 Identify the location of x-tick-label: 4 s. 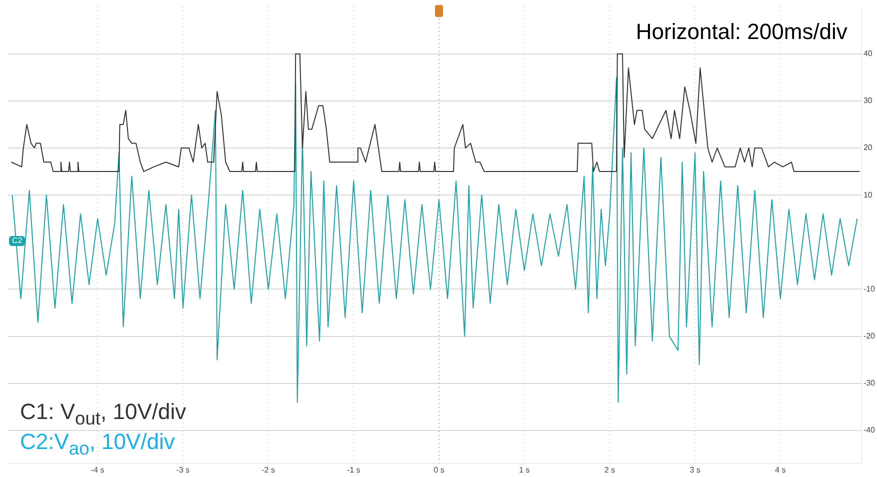
(780, 469).